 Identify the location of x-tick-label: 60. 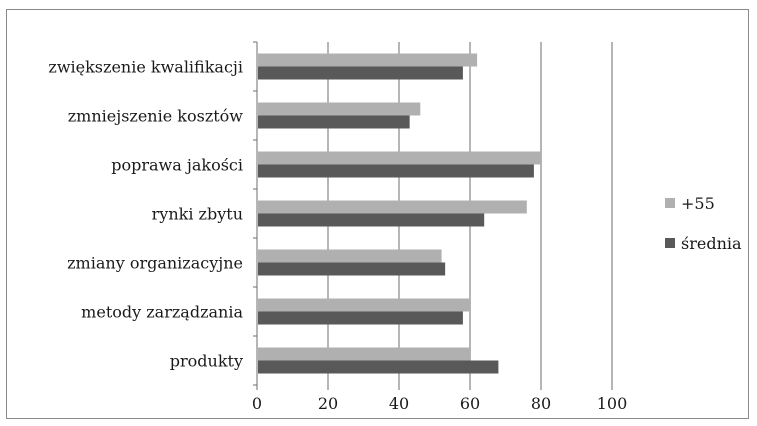
(470, 403).